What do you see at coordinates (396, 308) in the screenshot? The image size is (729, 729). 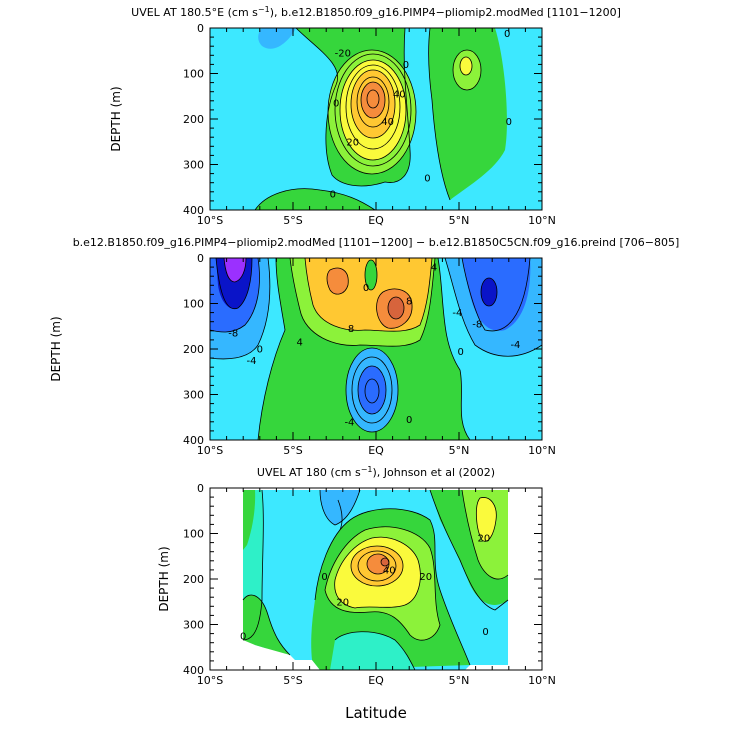 I see `panel-2-region-darkorange` at bounding box center [396, 308].